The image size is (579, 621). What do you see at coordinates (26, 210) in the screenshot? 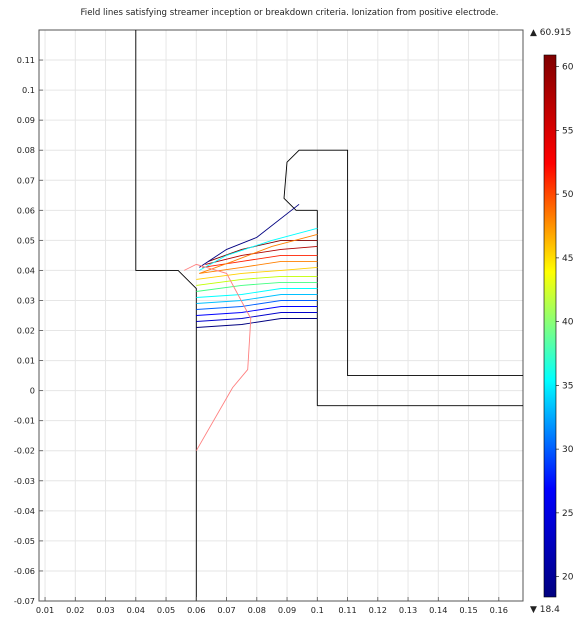
I see `y-tick-label: 0.06` at bounding box center [26, 210].